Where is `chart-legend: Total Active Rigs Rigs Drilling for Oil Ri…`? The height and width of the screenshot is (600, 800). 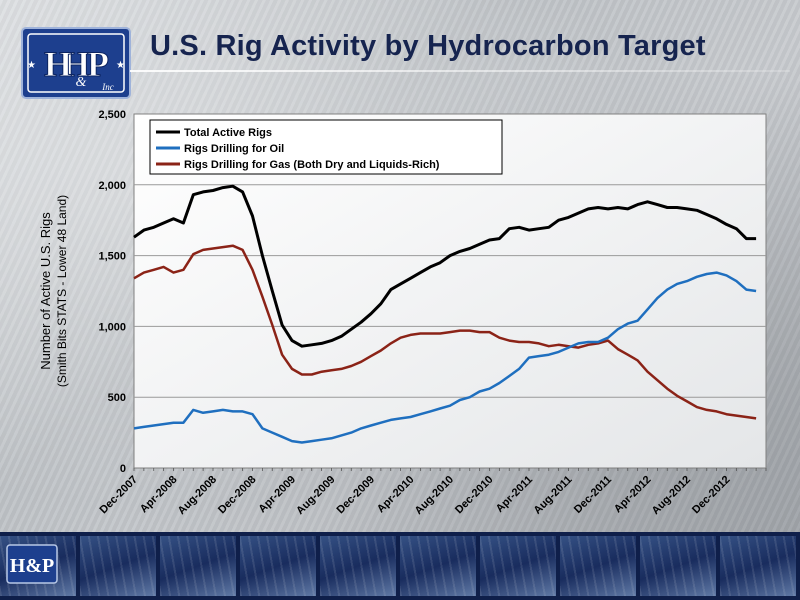 chart-legend: Total Active Rigs Rigs Drilling for Oil Ri… is located at coordinates (326, 147).